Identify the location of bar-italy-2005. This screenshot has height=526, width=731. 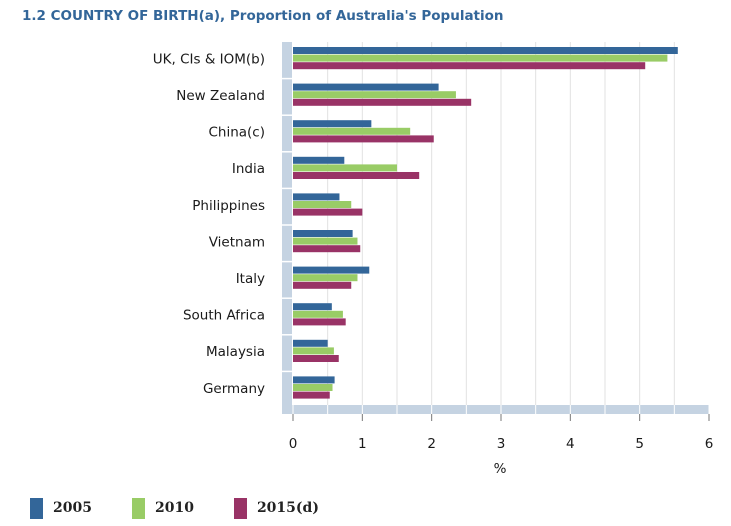
(331, 270).